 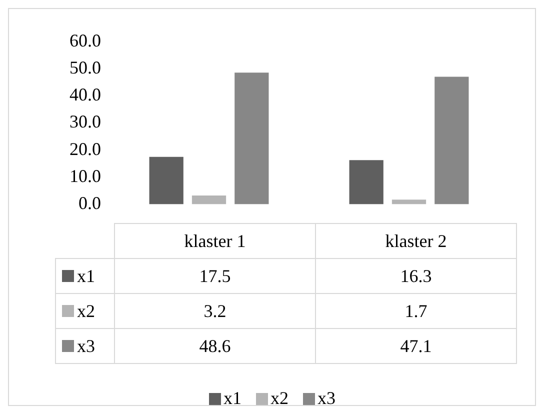 I want to click on legend-label: x1, so click(x=86, y=276).